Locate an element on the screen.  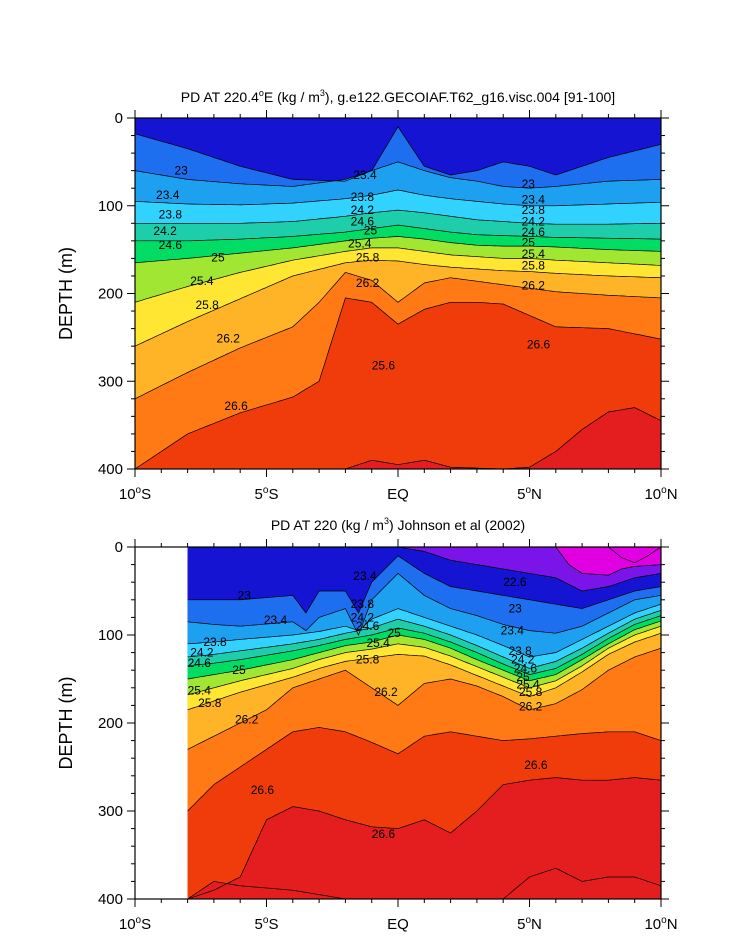
isopycnal-25.8 is located at coordinates (398, 303).